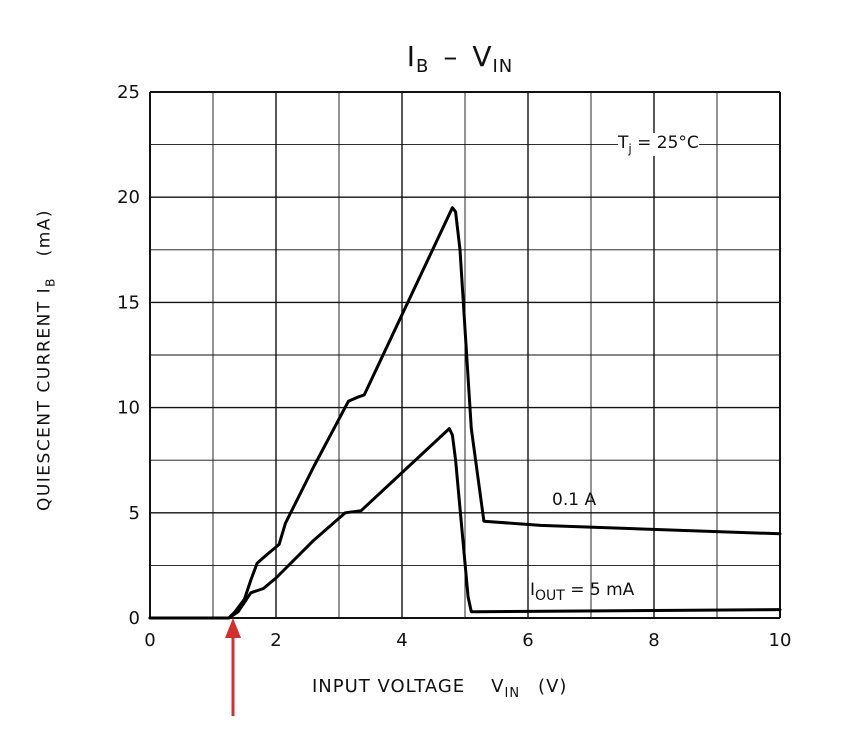  What do you see at coordinates (389, 686) in the screenshot?
I see `x-axis-label-main: INPUT VOLTAGE` at bounding box center [389, 686].